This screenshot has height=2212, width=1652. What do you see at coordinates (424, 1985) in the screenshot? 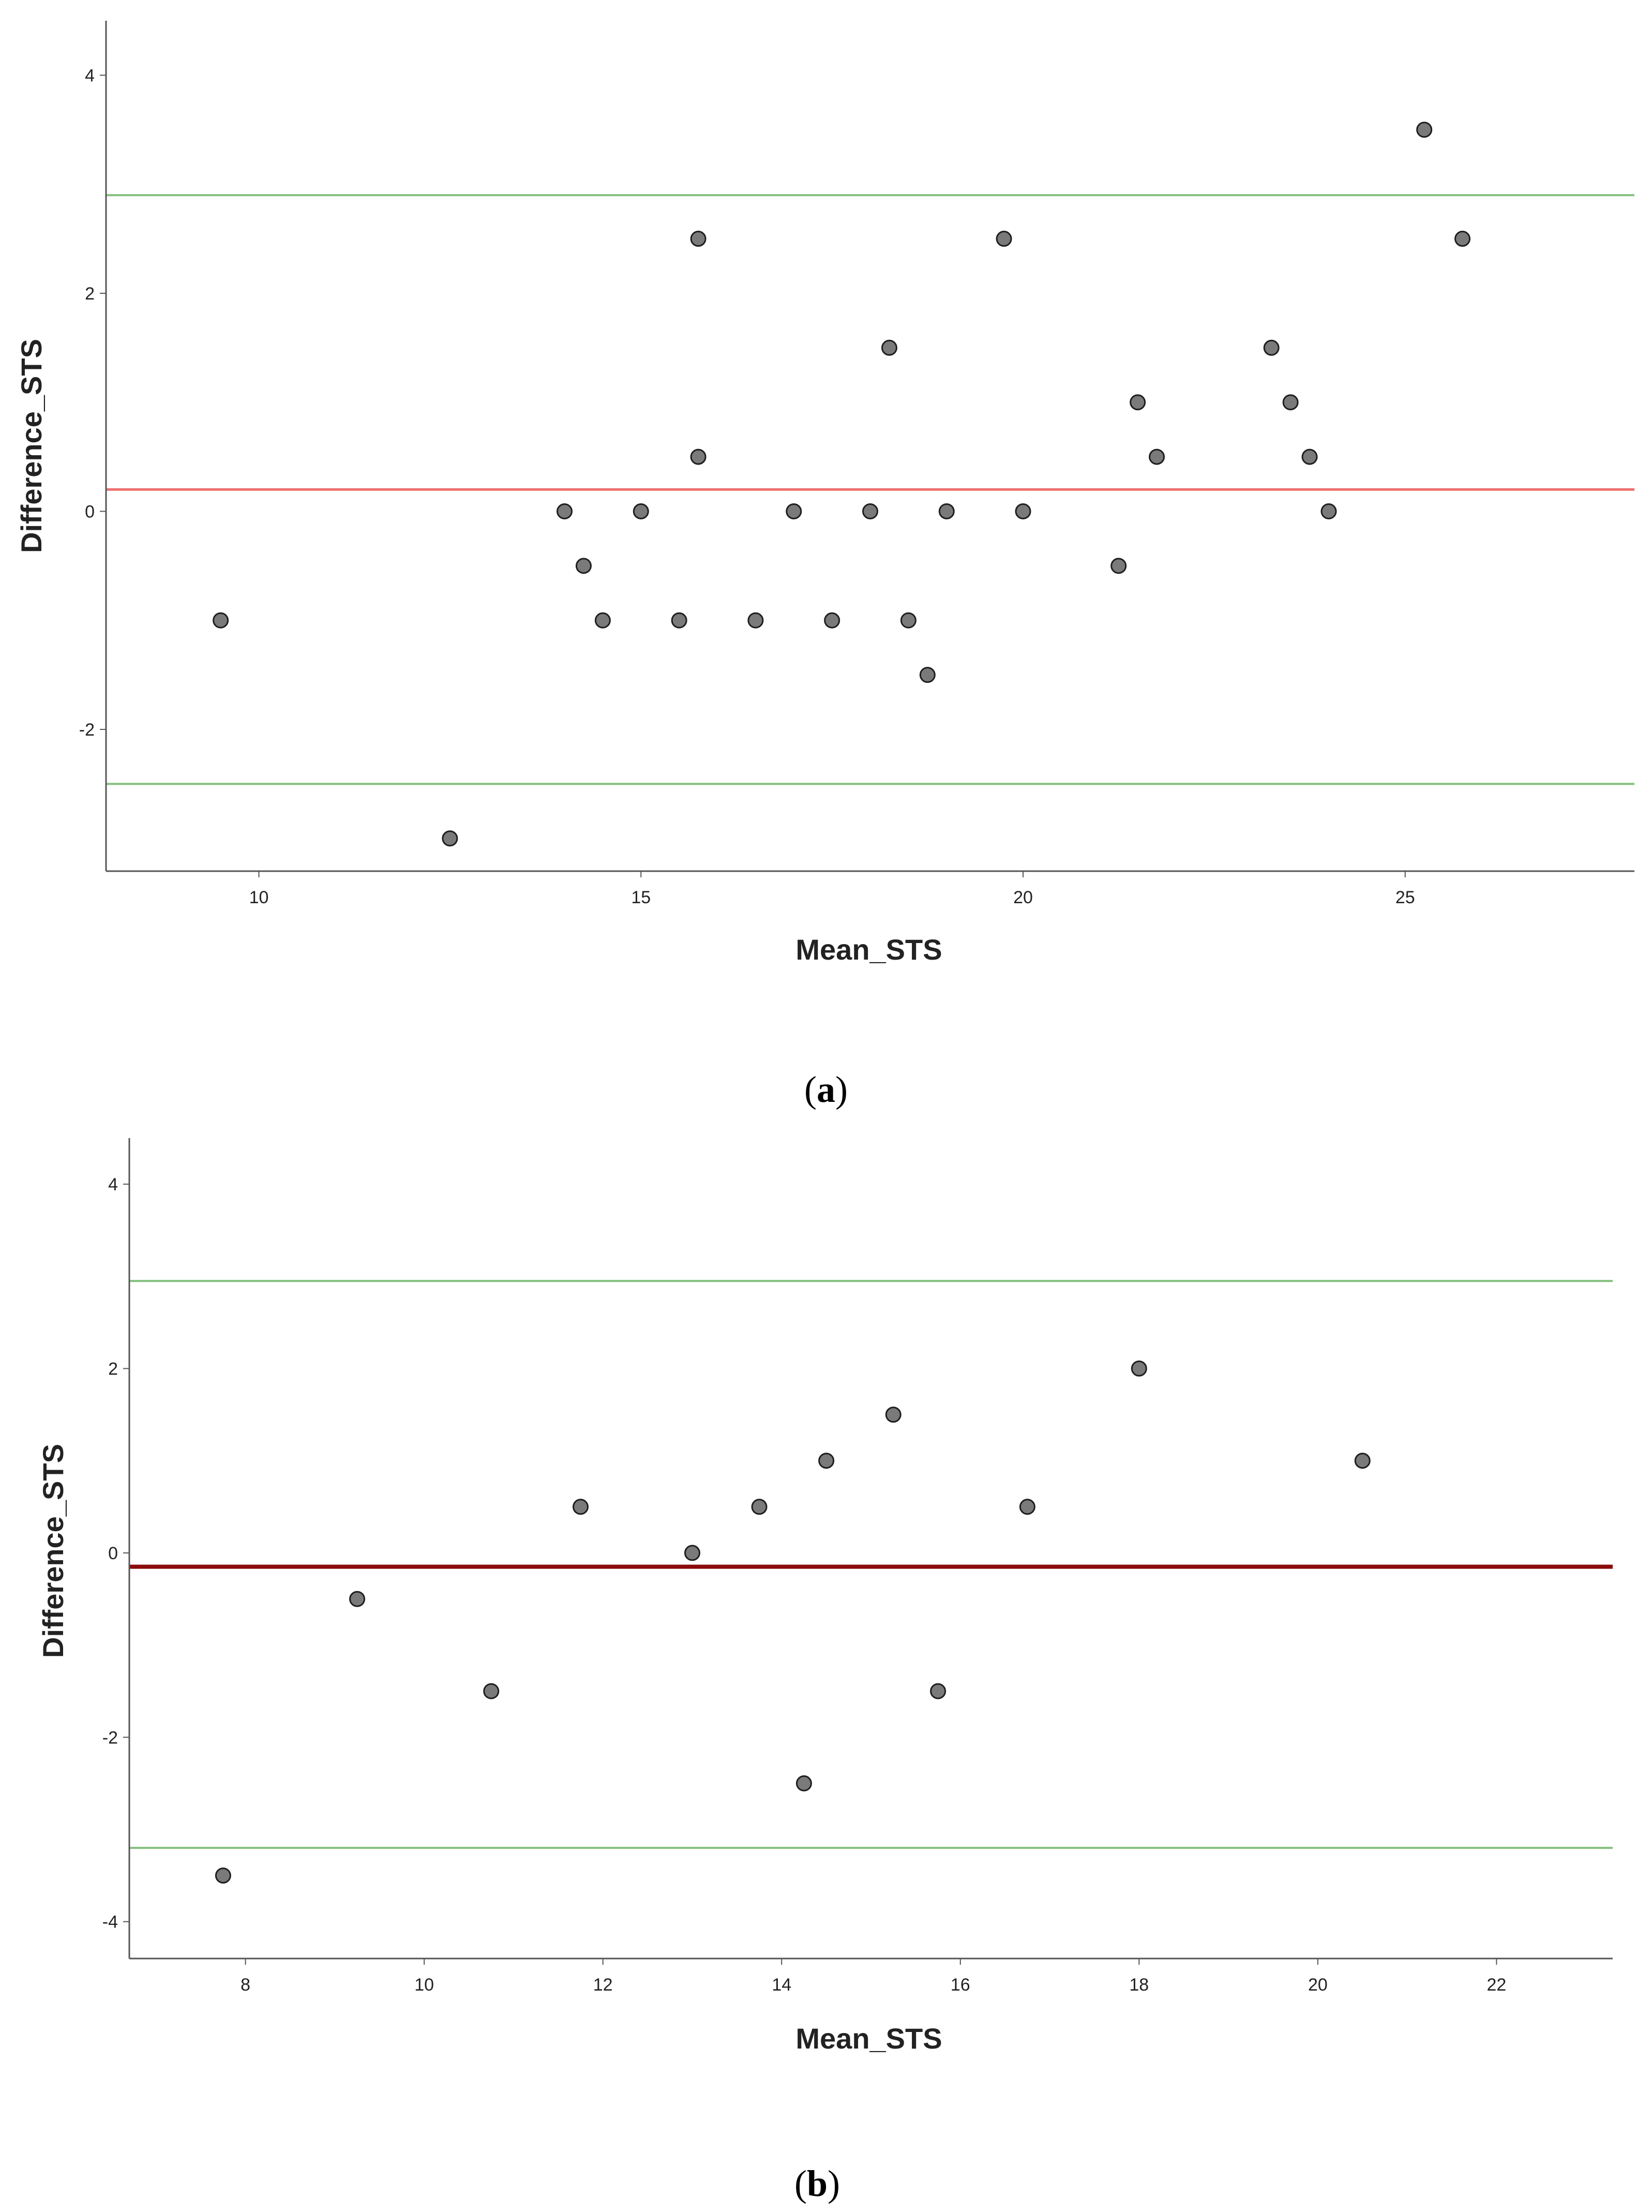
I see `panel-b-x-tick-label: 10` at bounding box center [424, 1985].